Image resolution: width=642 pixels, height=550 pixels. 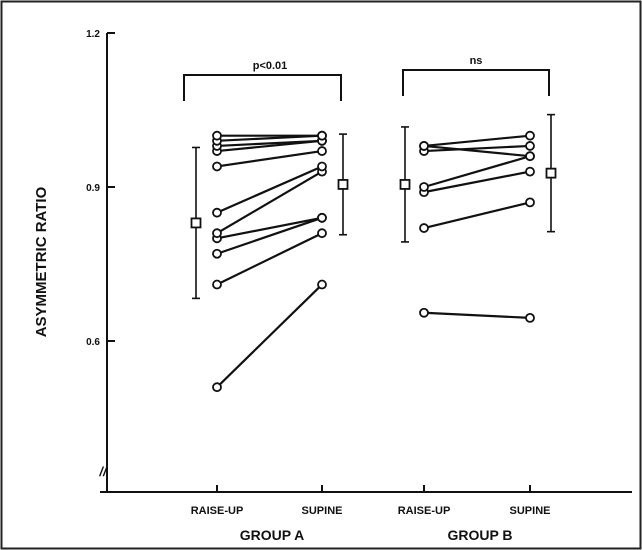 I want to click on y-tick-label: 1.2, so click(x=93, y=34).